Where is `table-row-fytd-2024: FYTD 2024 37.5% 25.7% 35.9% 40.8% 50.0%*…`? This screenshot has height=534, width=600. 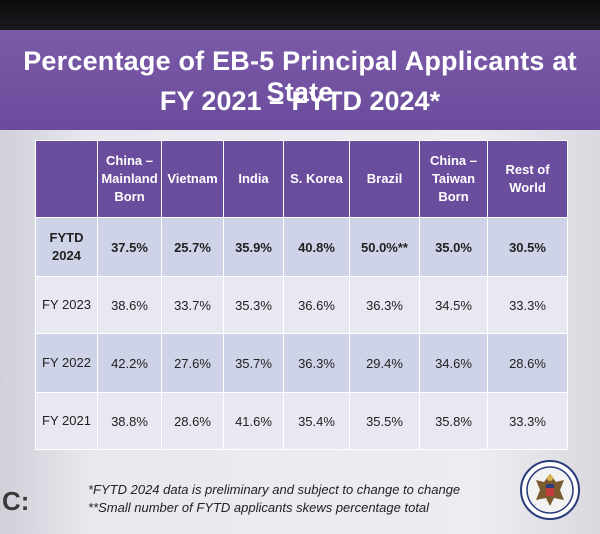
table-row-fytd-2024: FYTD 2024 37.5% 25.7% 35.9% 40.8% 50.0%*… is located at coordinates (301, 247).